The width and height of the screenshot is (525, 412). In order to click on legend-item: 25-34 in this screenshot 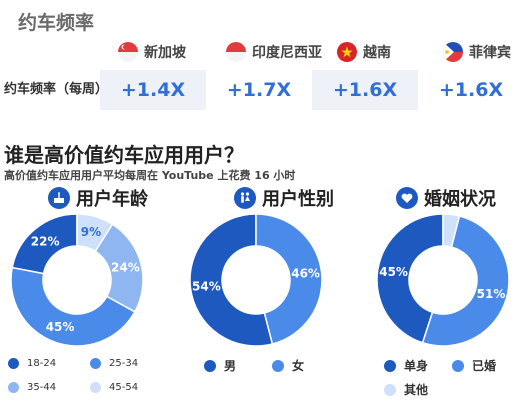, I will do `click(114, 363)`.